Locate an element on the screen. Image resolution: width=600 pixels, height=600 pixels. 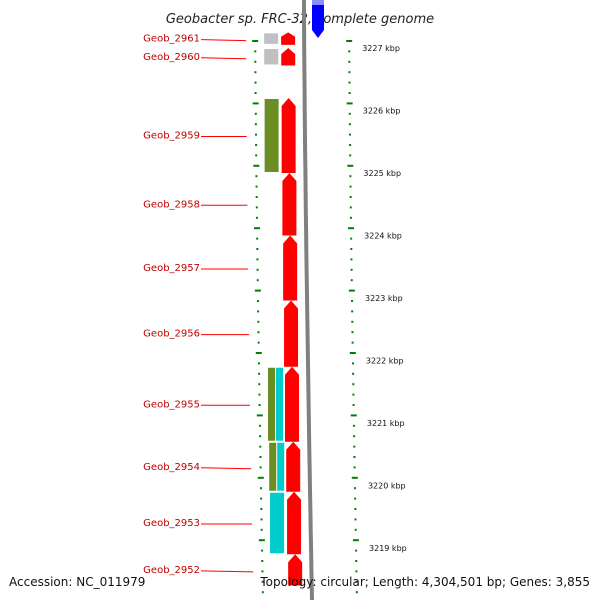
scale-tick-label: 3225 kbp is located at coordinates (382, 173).